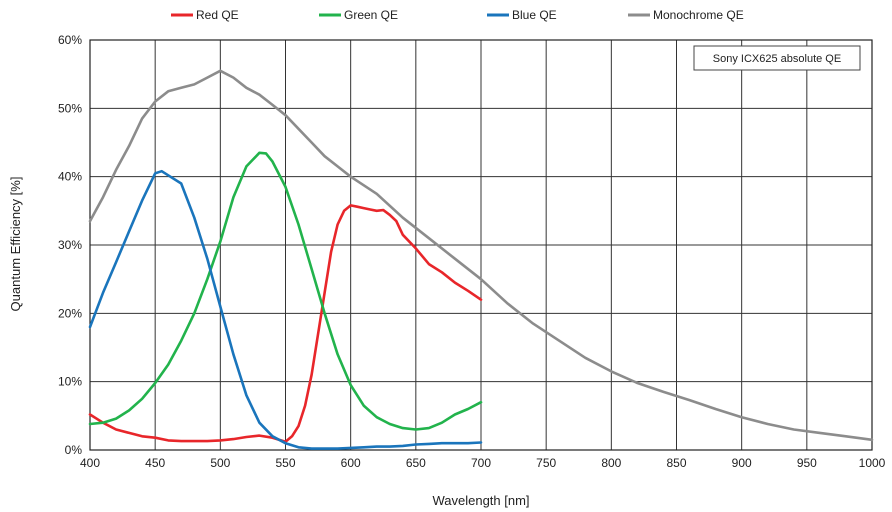 The width and height of the screenshot is (892, 512). Describe the element at coordinates (351, 463) in the screenshot. I see `x-tick-label: 600` at that location.